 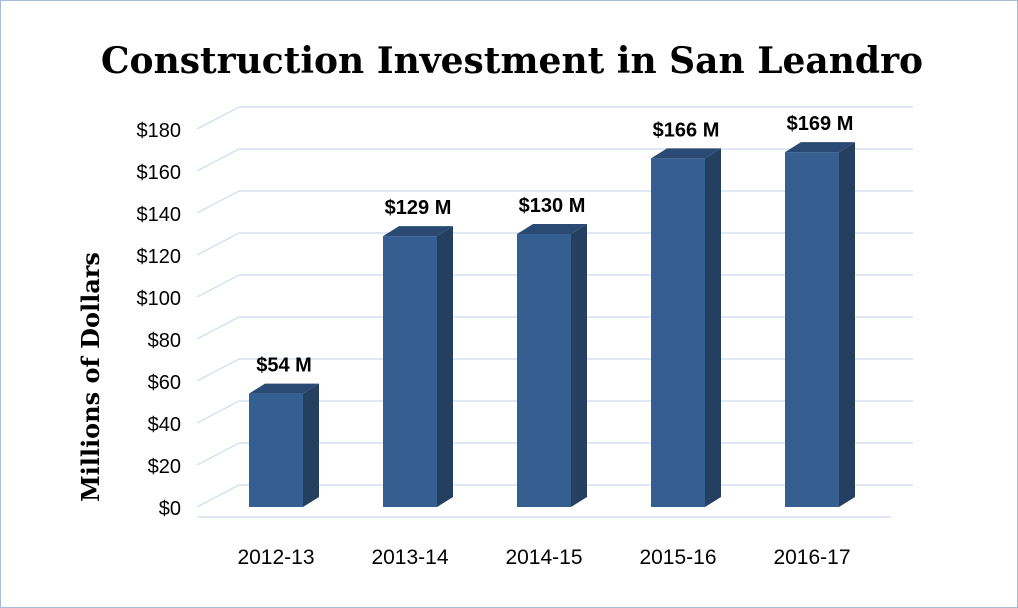 What do you see at coordinates (164, 425) in the screenshot?
I see `y-tick-label: $40` at bounding box center [164, 425].